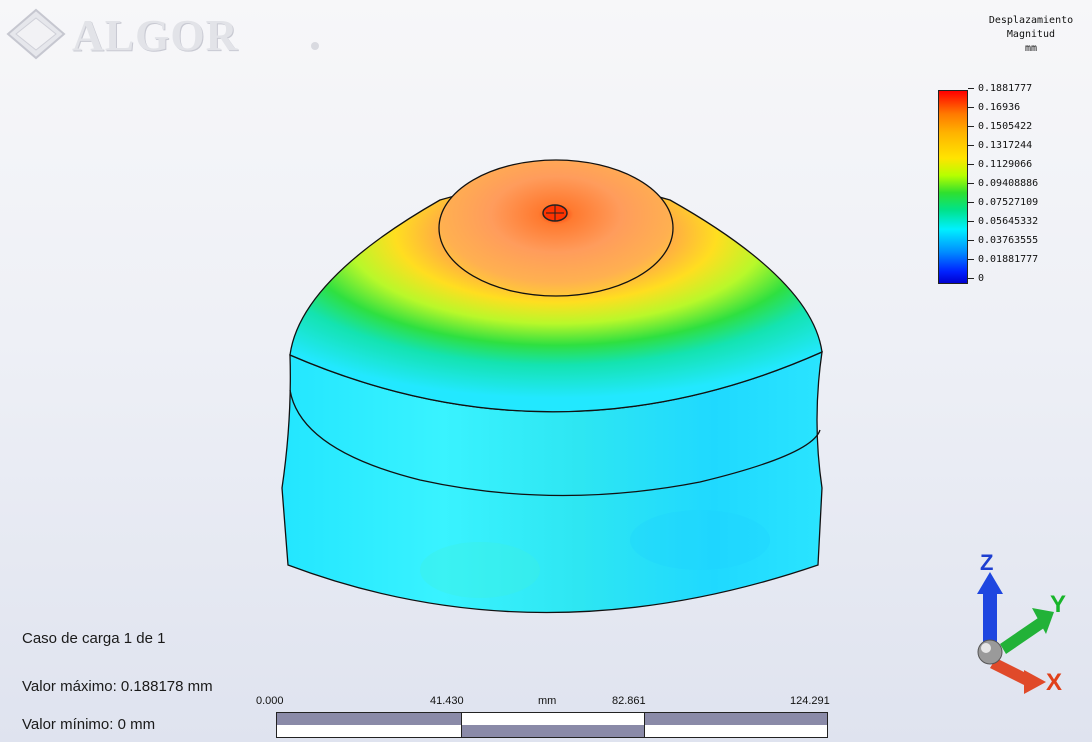 The width and height of the screenshot is (1092, 742). What do you see at coordinates (1003, 223) in the screenshot?
I see `legend-value: 0.05645332` at bounding box center [1003, 223].